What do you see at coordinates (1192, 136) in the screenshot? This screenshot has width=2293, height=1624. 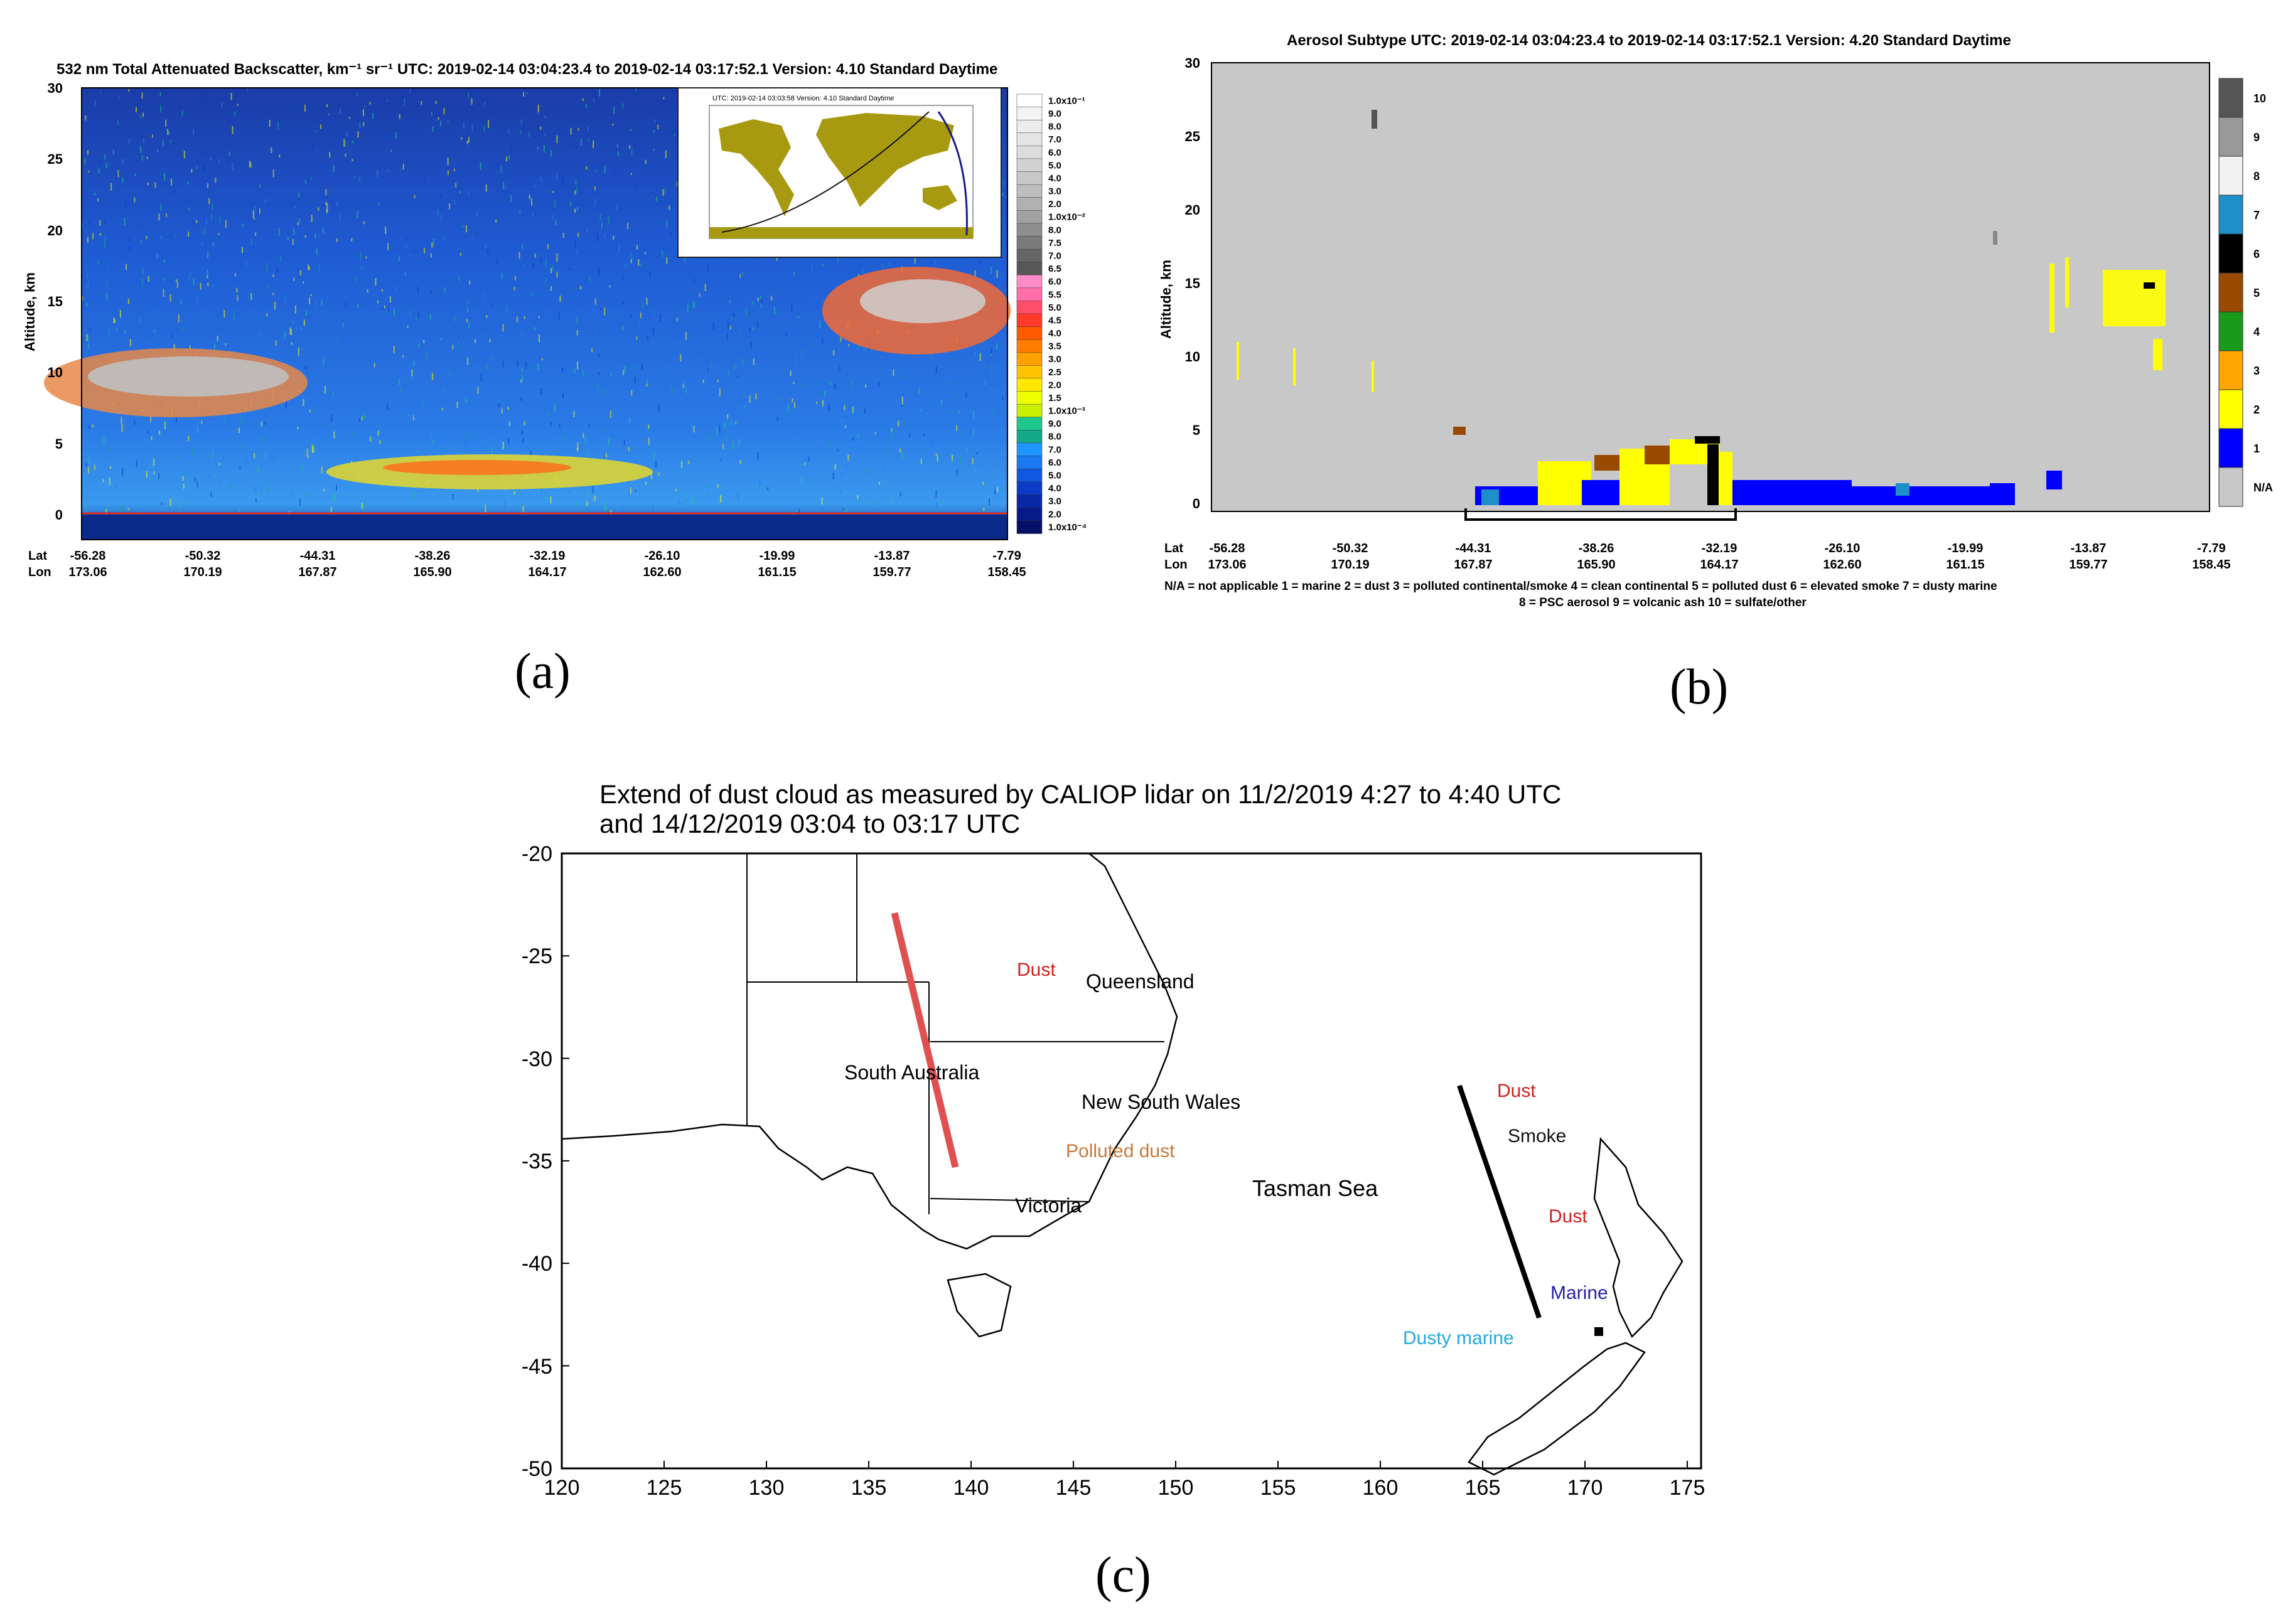 I see `panel-b-ytick: 25` at bounding box center [1192, 136].